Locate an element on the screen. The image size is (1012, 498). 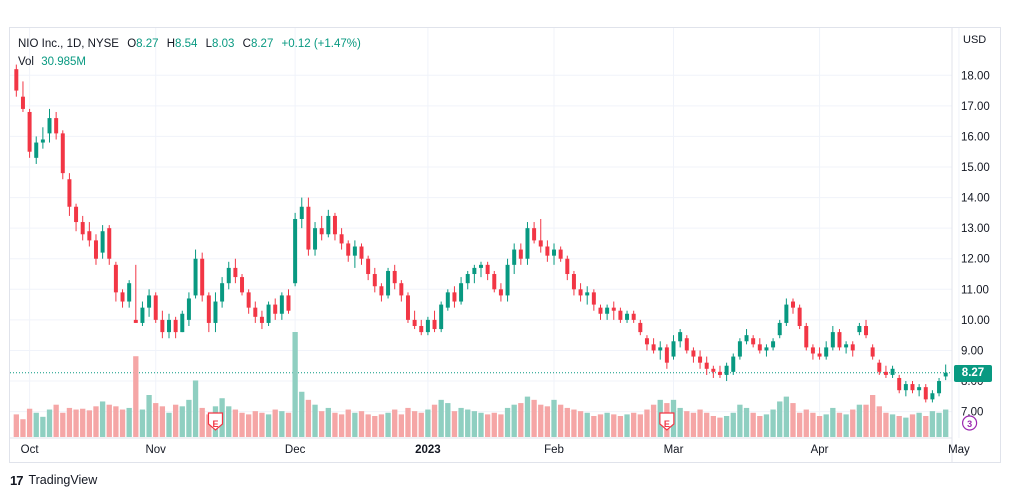
currency-label: USD is located at coordinates (975, 40).